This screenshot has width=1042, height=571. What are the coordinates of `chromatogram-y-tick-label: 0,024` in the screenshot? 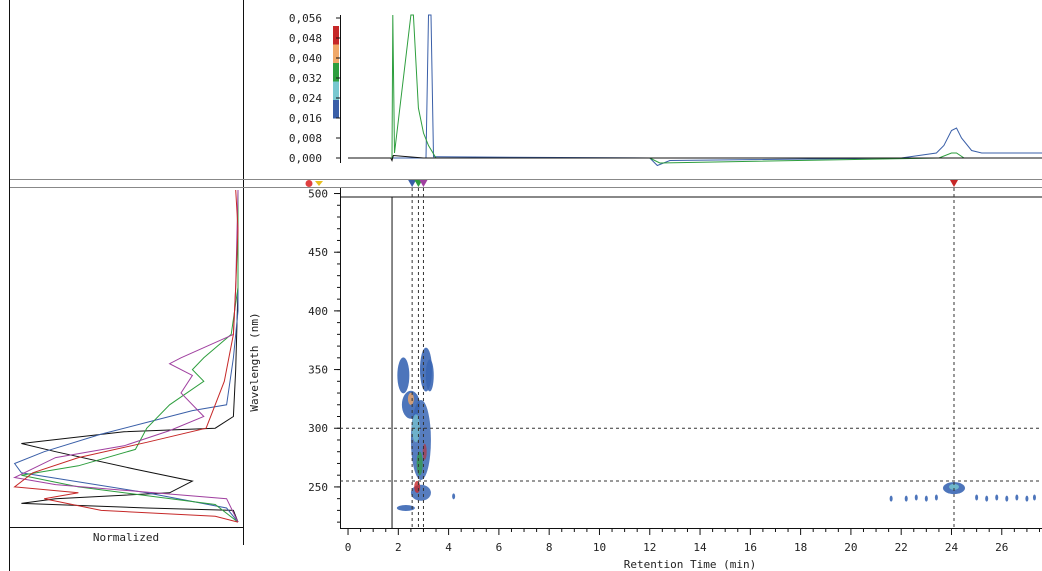 It's located at (305, 98).